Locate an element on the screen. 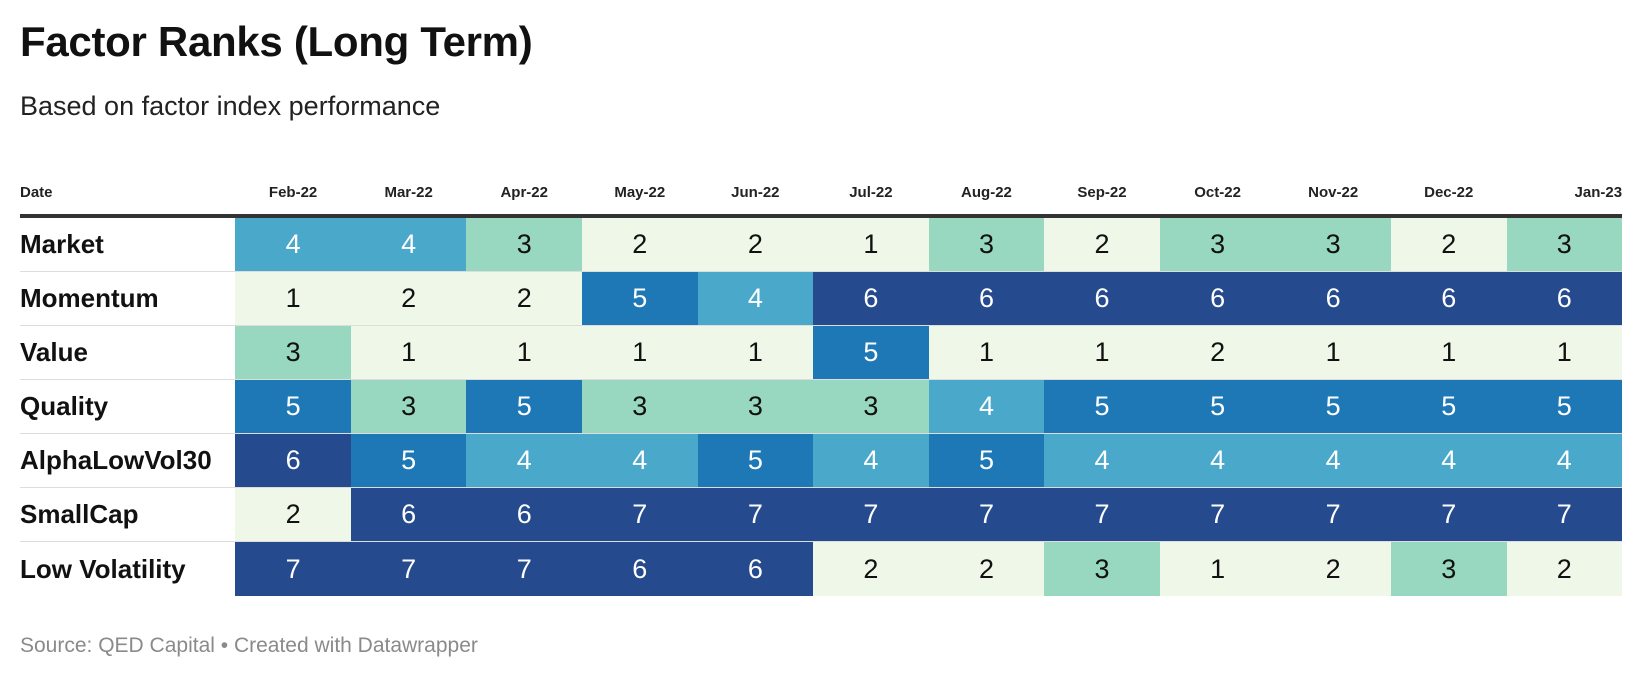 This screenshot has height=680, width=1640. factor-label: Market is located at coordinates (62, 244).